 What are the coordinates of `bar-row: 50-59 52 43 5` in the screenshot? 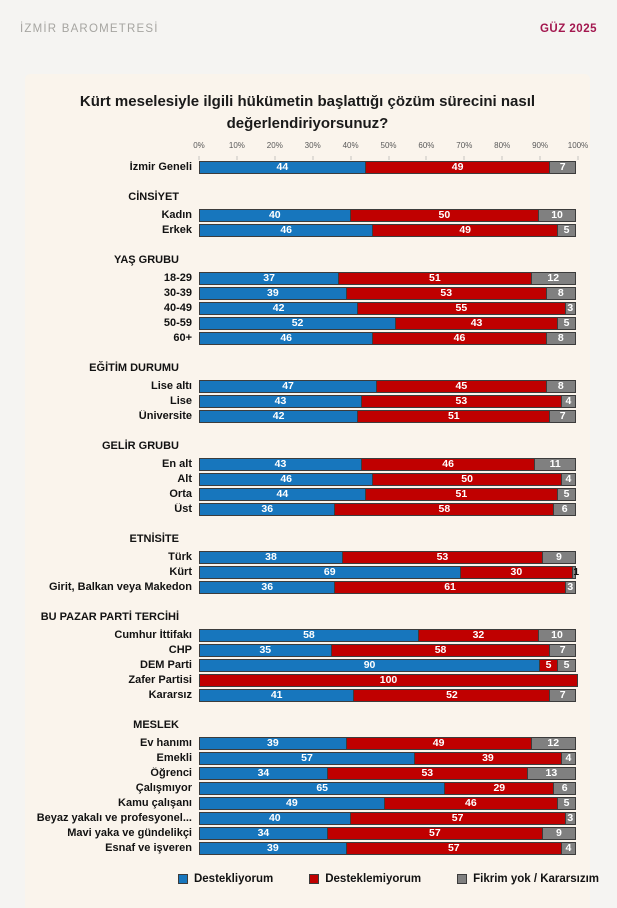 It's located at (301, 323).